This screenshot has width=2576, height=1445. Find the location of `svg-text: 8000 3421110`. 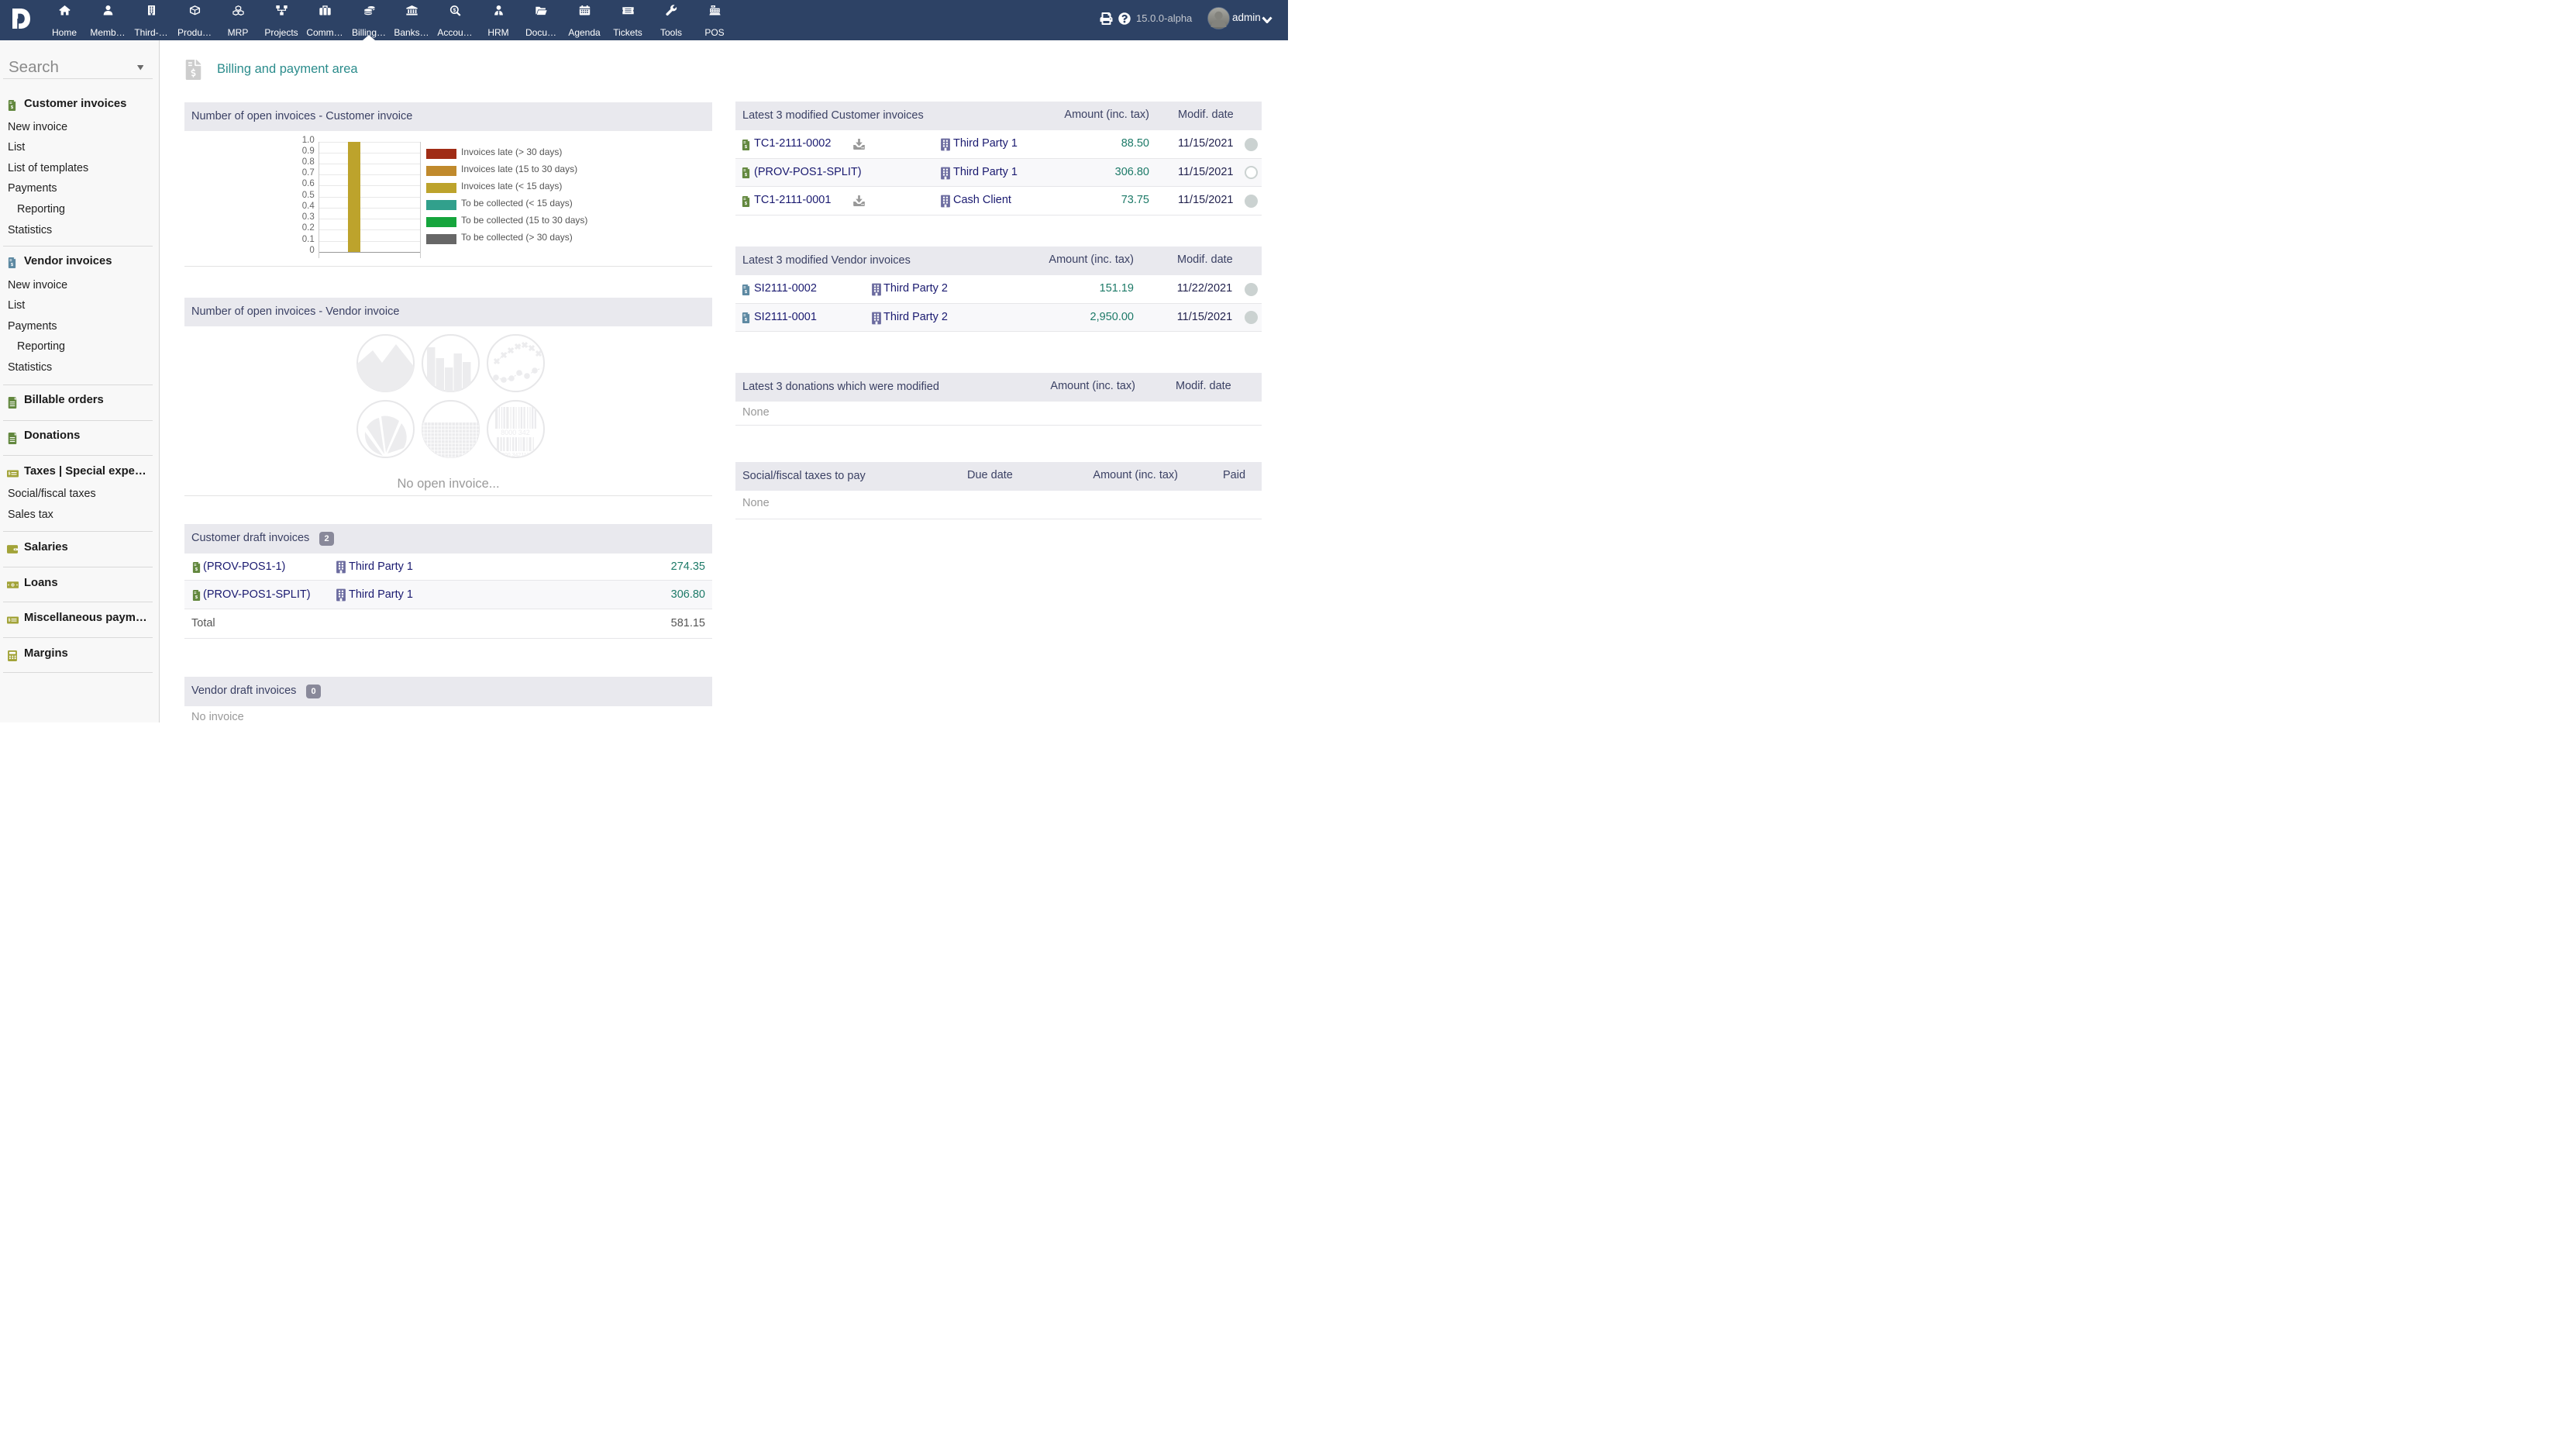

svg-text: 8000 3421110 is located at coordinates (515, 456).